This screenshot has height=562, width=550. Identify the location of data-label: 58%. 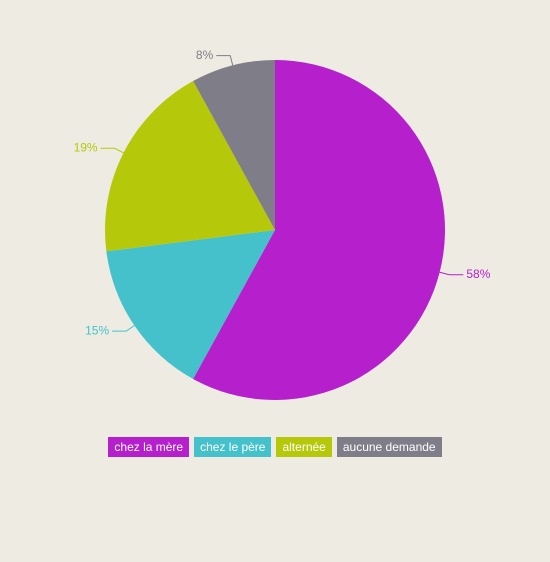
(478, 274).